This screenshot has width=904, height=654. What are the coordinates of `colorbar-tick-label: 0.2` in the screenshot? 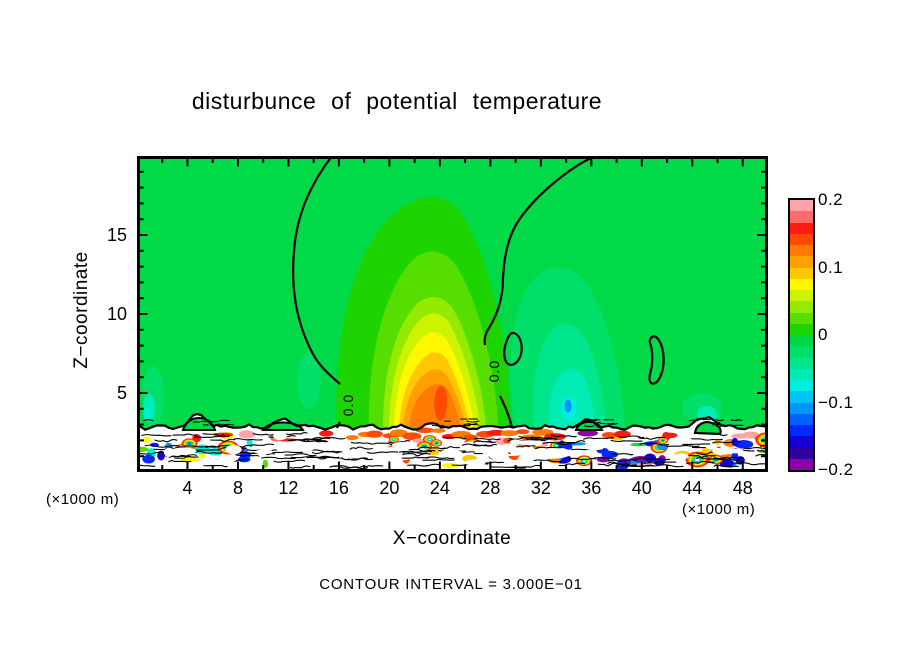 It's located at (831, 199).